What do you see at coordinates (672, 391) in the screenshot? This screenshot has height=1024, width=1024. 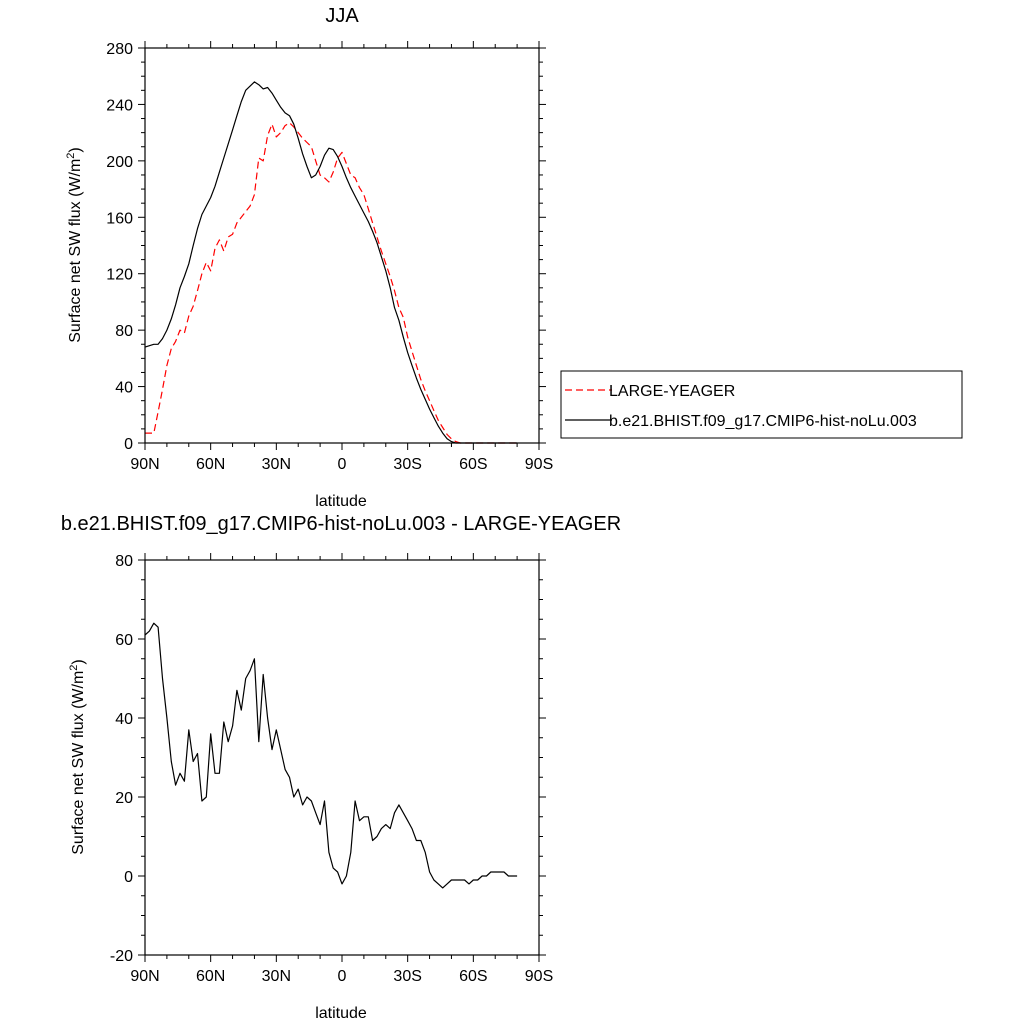 I see `legend-label-large-yeager: LARGE-YEAGER` at bounding box center [672, 391].